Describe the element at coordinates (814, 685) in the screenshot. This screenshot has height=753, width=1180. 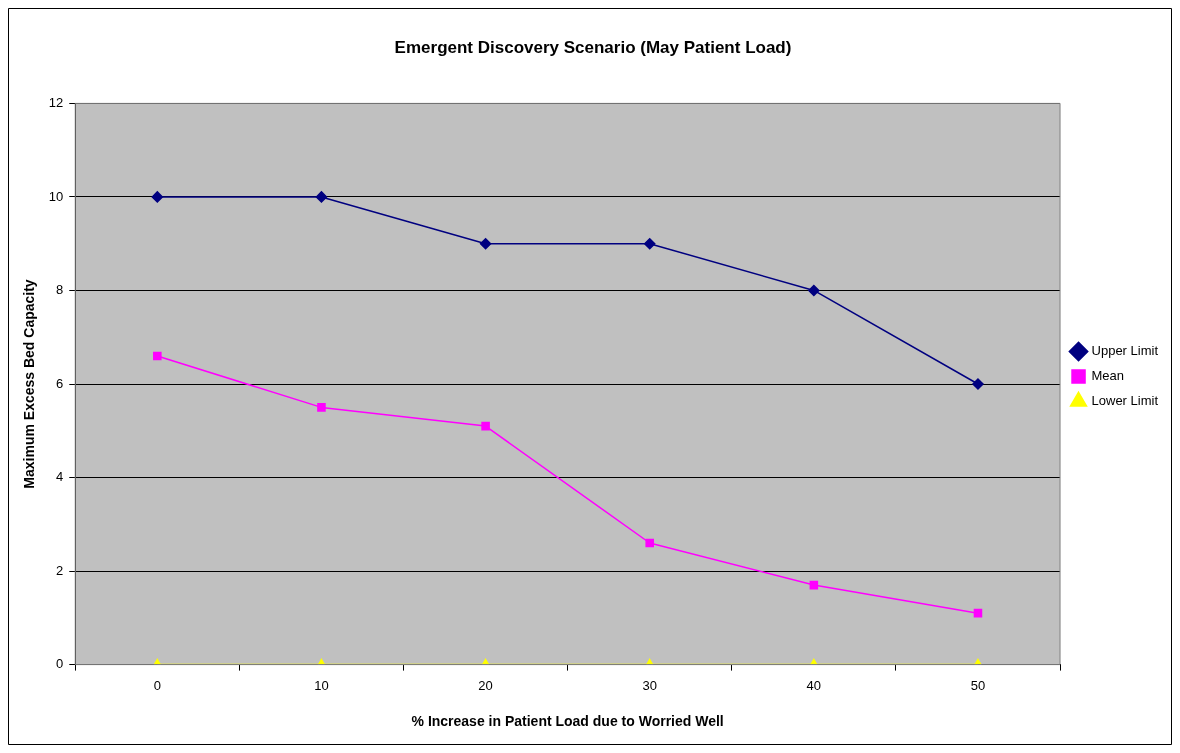
I see `x-tick-label: 40` at that location.